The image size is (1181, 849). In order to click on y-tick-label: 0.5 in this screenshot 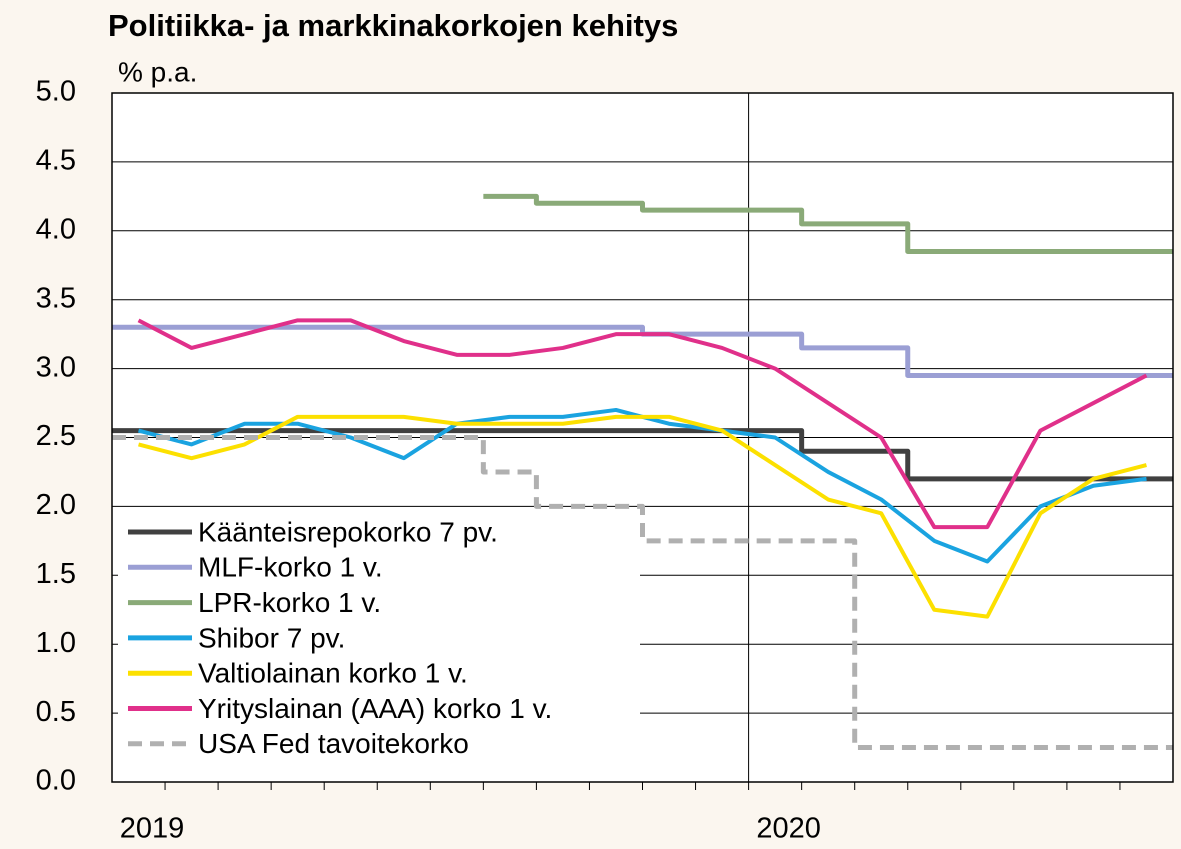, I will do `click(56, 712)`.